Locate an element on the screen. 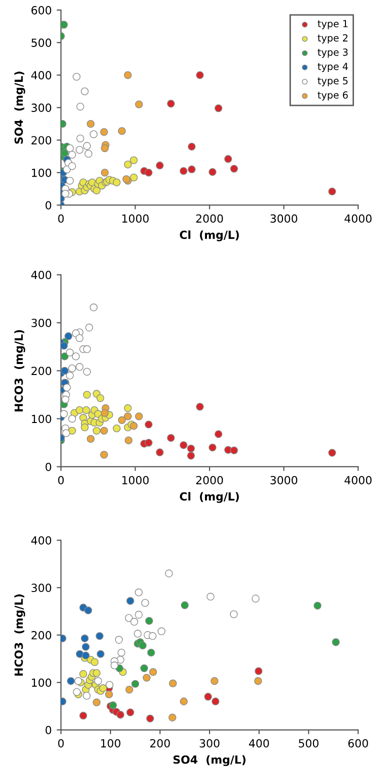 Image resolution: width=381 pixels, height=774 pixels. legend-label: type 3 is located at coordinates (333, 53).